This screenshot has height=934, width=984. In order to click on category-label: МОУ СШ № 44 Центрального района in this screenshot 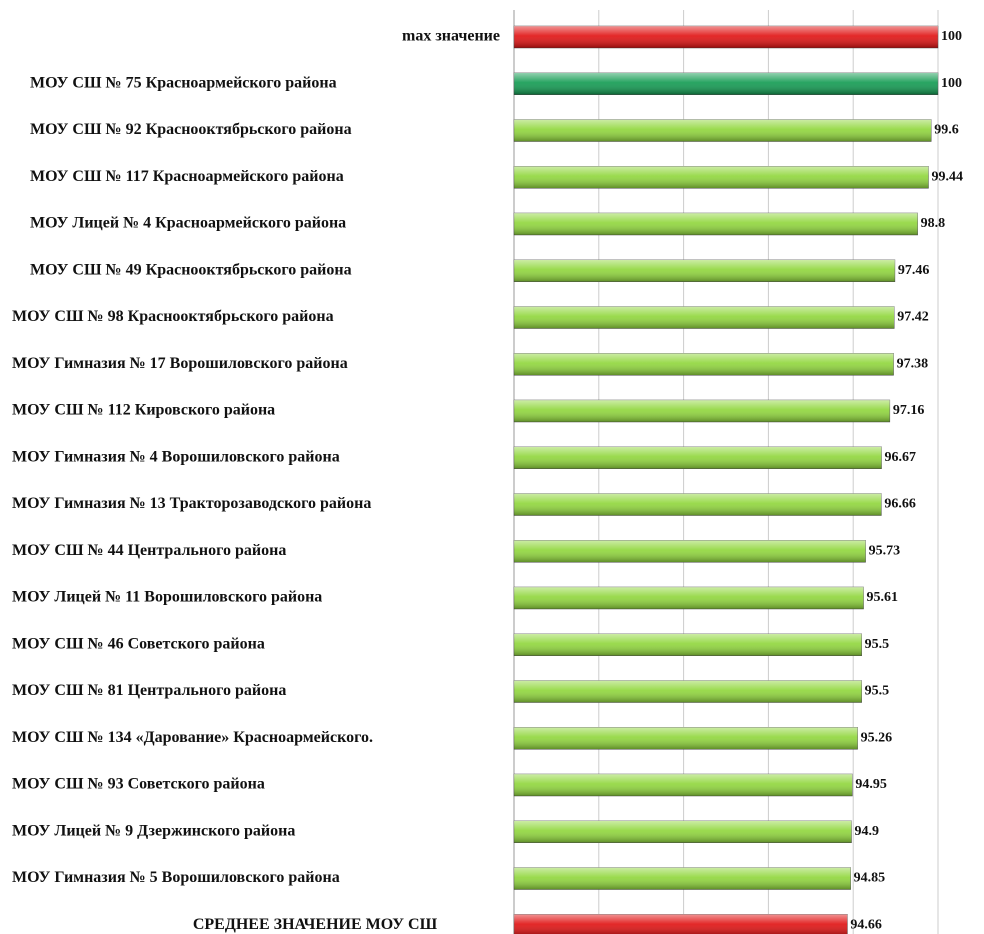, I will do `click(149, 550)`.